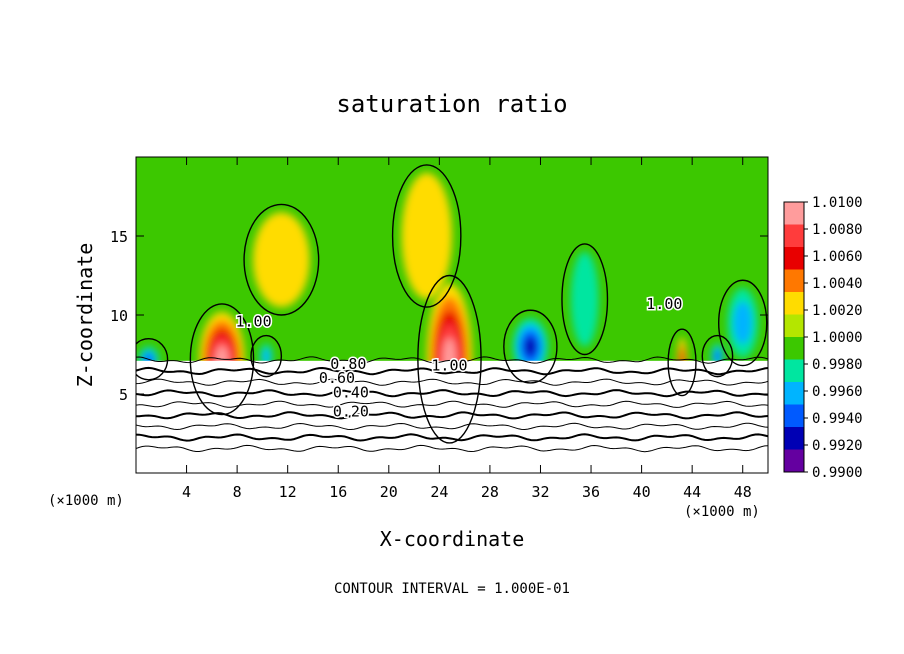 The image size is (904, 654). Describe the element at coordinates (837, 257) in the screenshot. I see `colorbar-label: 1.0060` at that location.